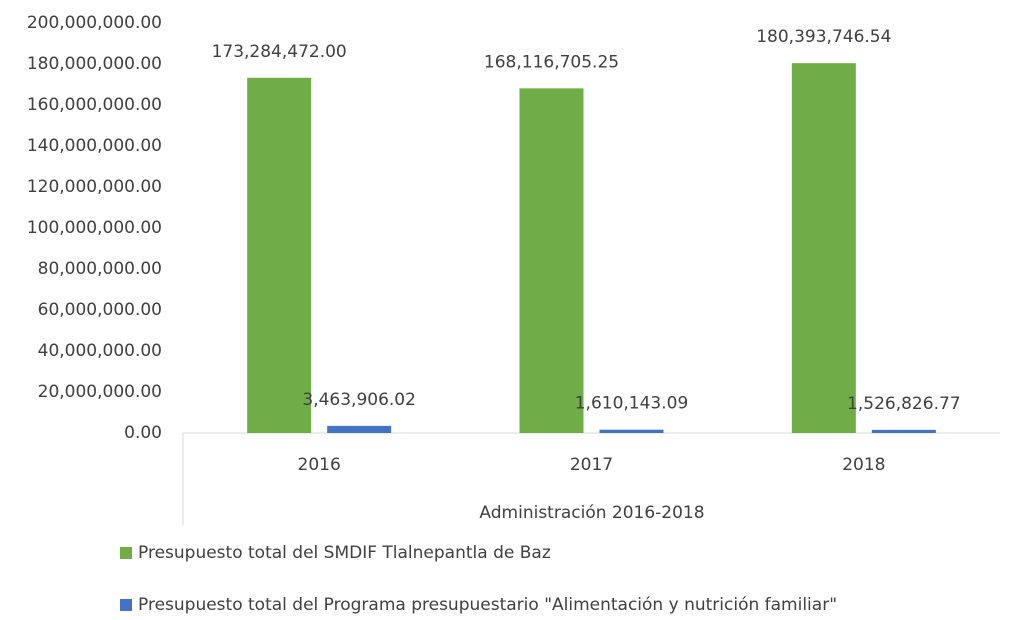 The height and width of the screenshot is (620, 1018). I want to click on y-tick-label: 60,000,000.00, so click(100, 310).